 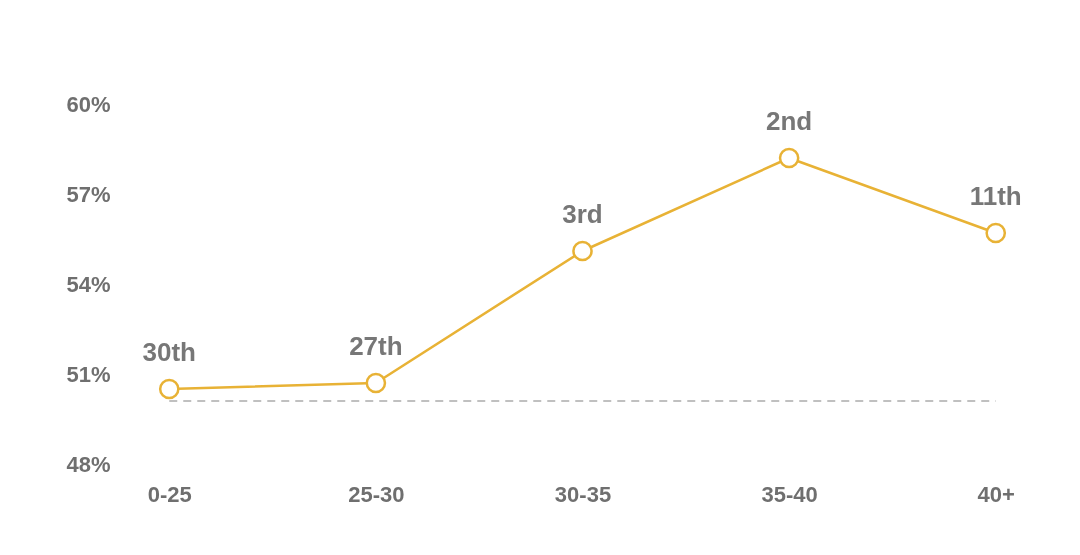 What do you see at coordinates (583, 494) in the screenshot?
I see `x-tick-label: 30-35` at bounding box center [583, 494].